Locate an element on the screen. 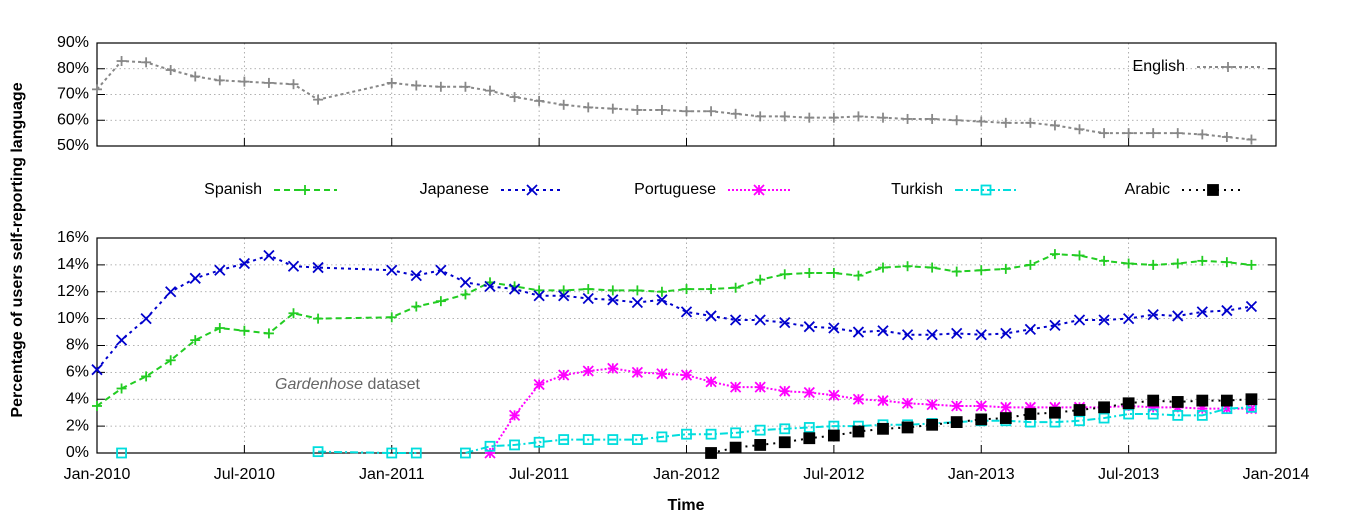 The image size is (1347, 518). legend-label: Japanese is located at coordinates (454, 189).